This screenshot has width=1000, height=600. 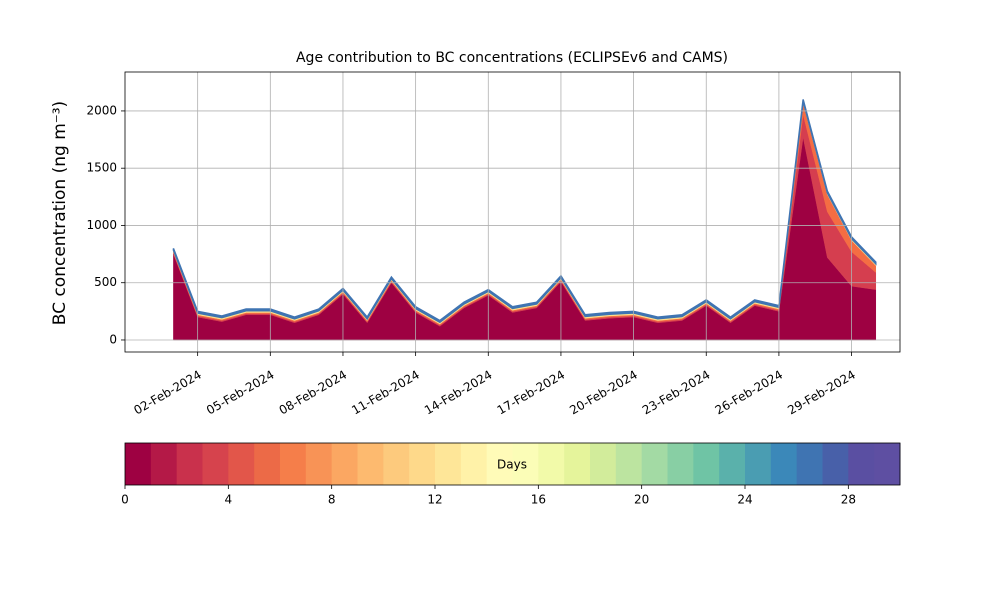 What do you see at coordinates (60, 213) in the screenshot?
I see `y-axis-label: BC concentration (ng m⁻³)` at bounding box center [60, 213].